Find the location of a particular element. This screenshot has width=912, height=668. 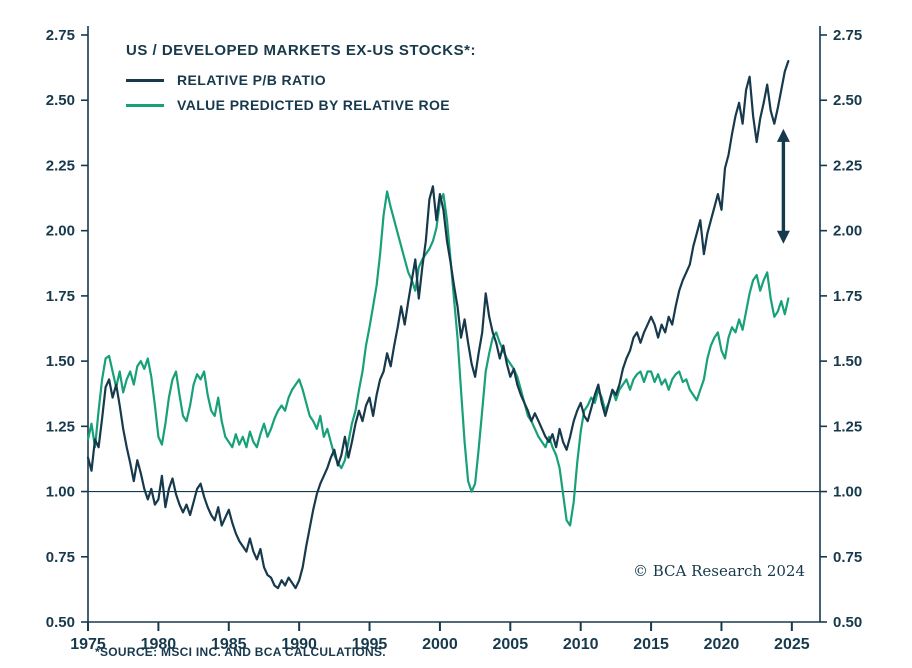

svg-text: 1985 is located at coordinates (229, 644).